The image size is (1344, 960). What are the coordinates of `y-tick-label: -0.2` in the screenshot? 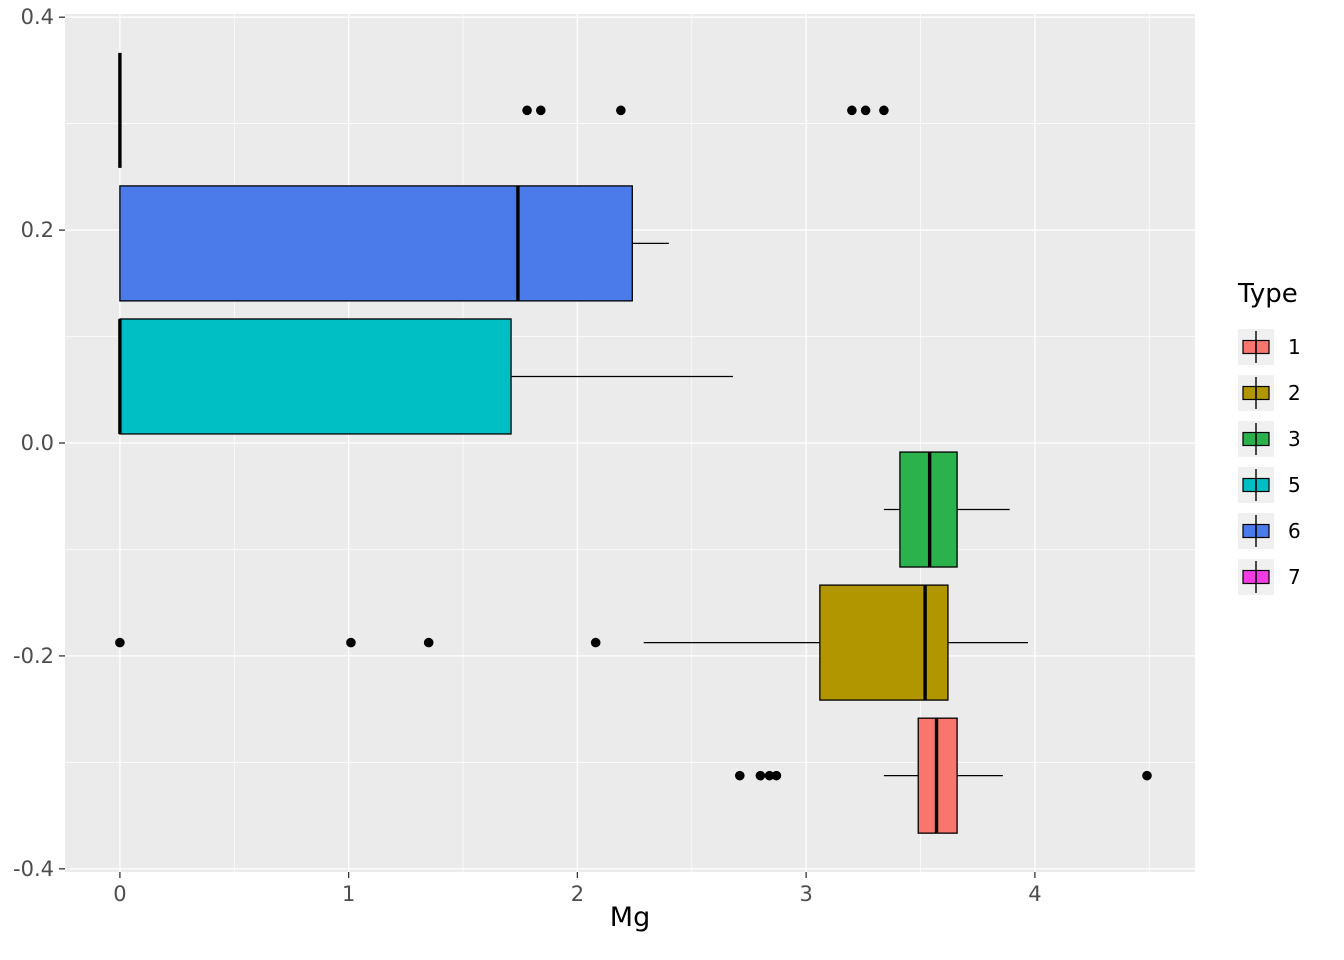 It's located at (33, 656).